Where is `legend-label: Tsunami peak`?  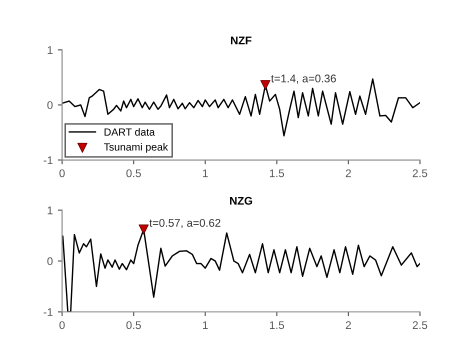
legend-label: Tsunami peak is located at coordinates (136, 148).